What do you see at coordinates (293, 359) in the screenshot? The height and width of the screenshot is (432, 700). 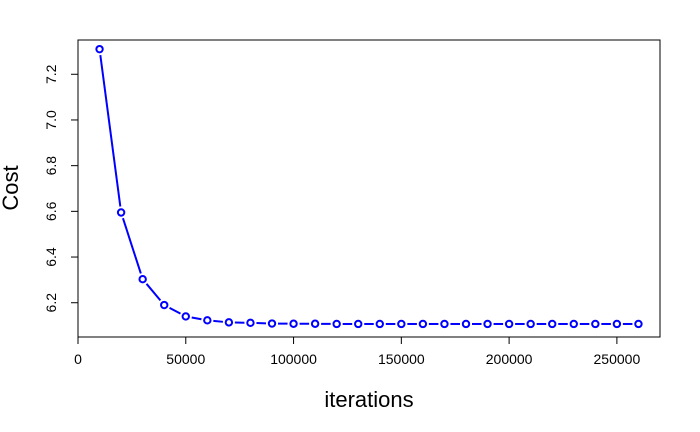 I see `x-tick-label: 100000` at bounding box center [293, 359].